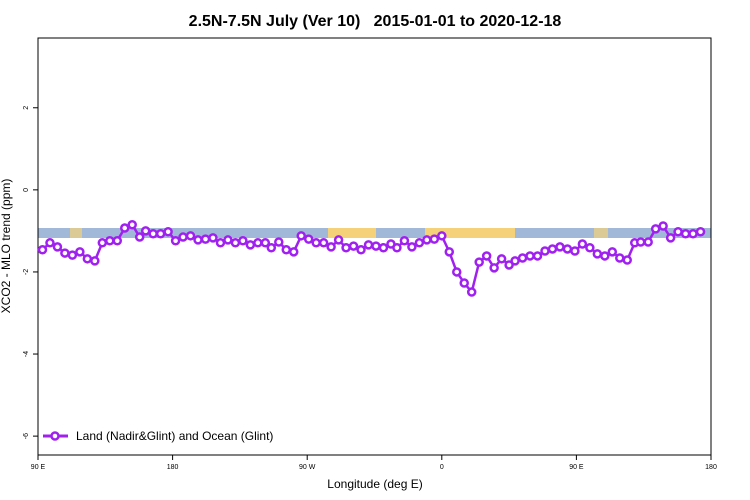 This screenshot has width=750, height=500. I want to click on y-axis-label: XCO2 - MLO trend (ppm), so click(6, 246).